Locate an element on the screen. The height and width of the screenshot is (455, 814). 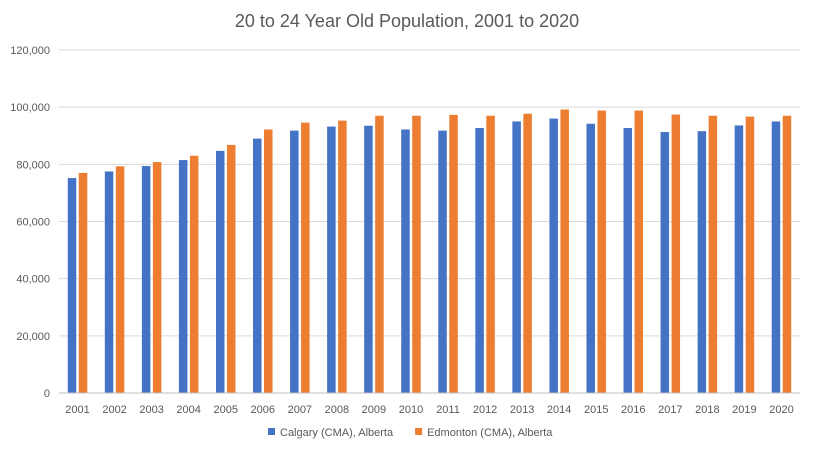
y-axis-tick-labels: 0 20,000 40,000 60,000 80,000 100,000 120,000 is located at coordinates (30, 222).